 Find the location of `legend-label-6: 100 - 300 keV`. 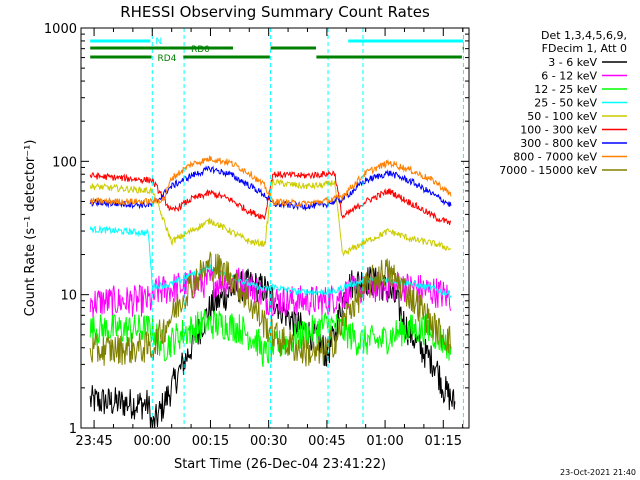

legend-label-6: 100 - 300 keV is located at coordinates (558, 130).